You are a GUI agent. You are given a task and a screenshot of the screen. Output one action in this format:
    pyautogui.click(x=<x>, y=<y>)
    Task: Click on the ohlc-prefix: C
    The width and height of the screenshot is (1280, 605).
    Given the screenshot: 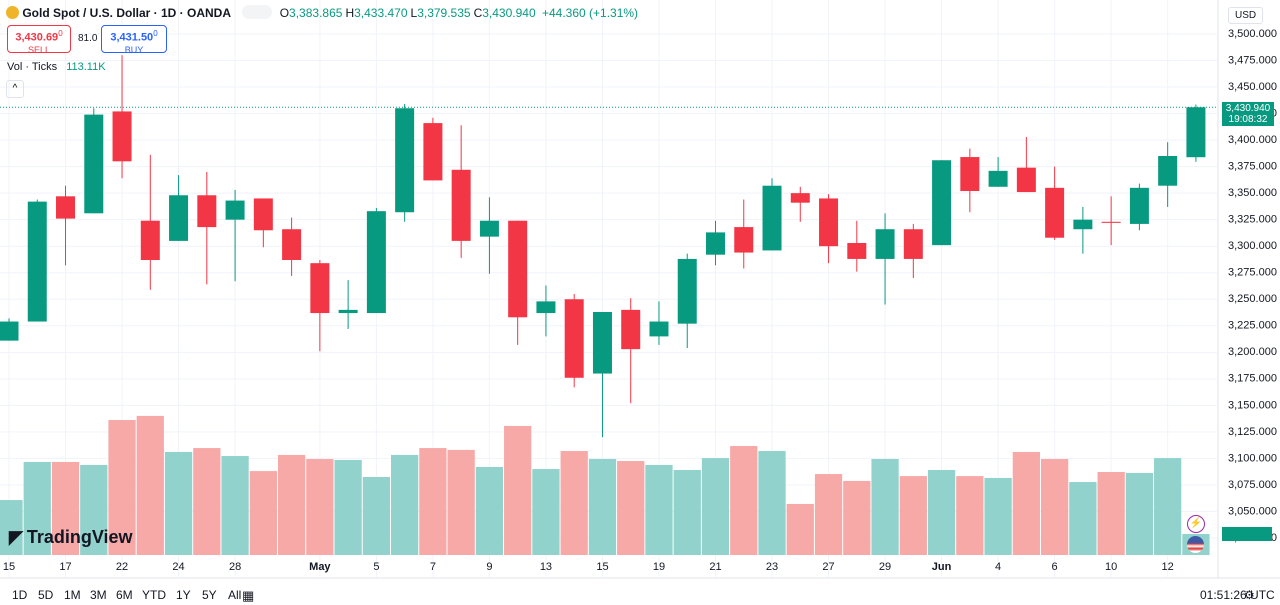 What is the action you would take?
    pyautogui.click(x=478, y=13)
    